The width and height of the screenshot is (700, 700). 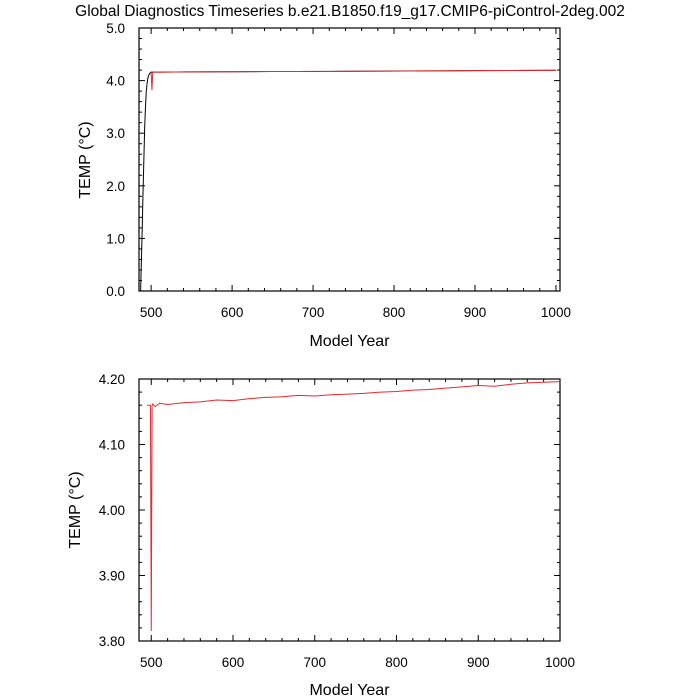 I want to click on y-tick-label: 3.90, so click(x=112, y=576).